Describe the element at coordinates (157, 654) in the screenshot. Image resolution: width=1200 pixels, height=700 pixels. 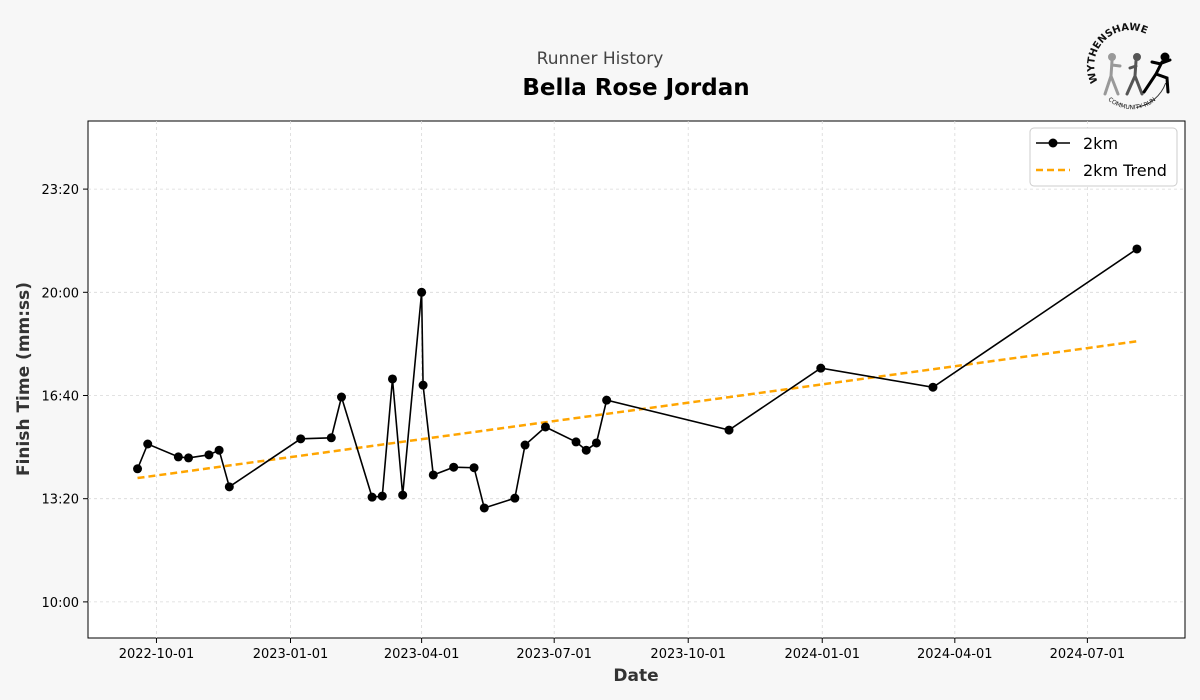
I see `x-tick-label: 2022-10-01` at that location.